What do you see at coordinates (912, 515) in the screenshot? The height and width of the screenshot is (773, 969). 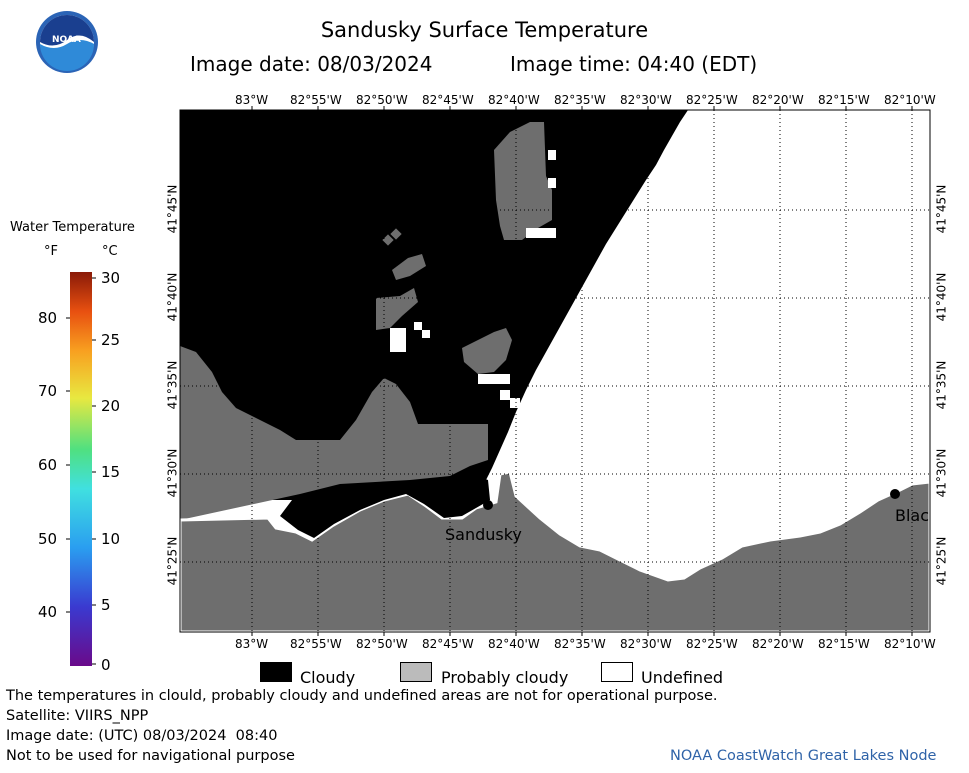 I see `place-label-blac: Blac` at bounding box center [912, 515].